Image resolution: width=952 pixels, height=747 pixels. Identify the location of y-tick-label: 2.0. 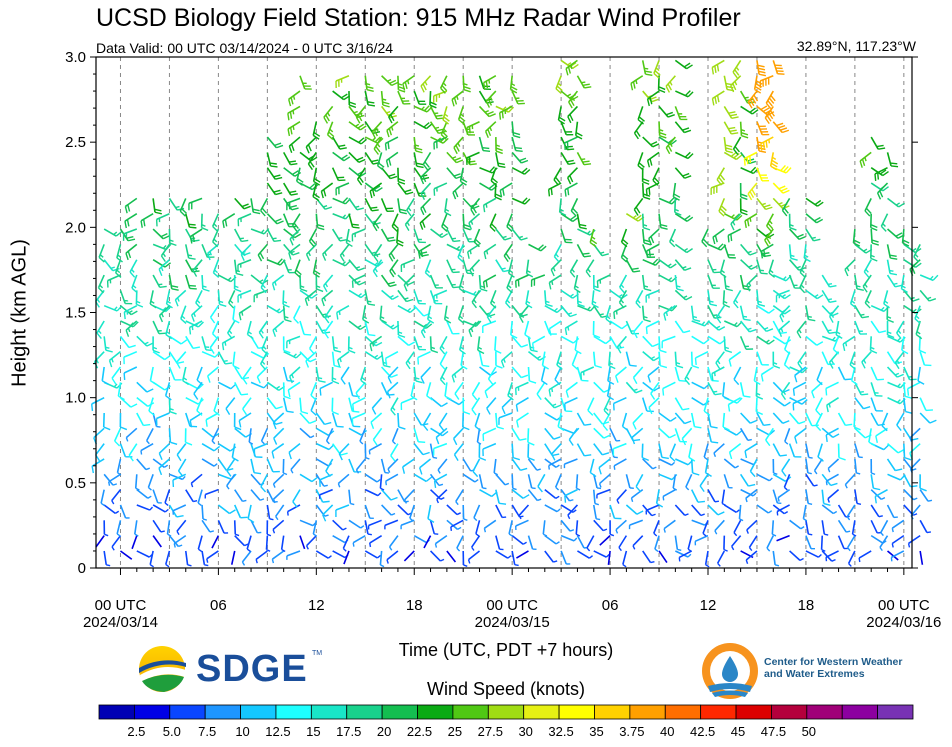
(75, 227).